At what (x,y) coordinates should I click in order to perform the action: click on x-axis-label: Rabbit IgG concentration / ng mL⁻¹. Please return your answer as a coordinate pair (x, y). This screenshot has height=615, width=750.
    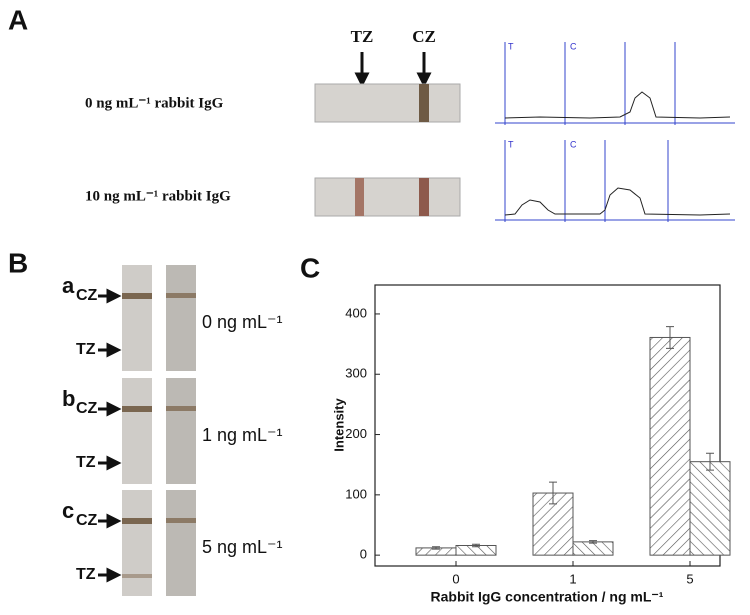
    Looking at the image, I should click on (547, 597).